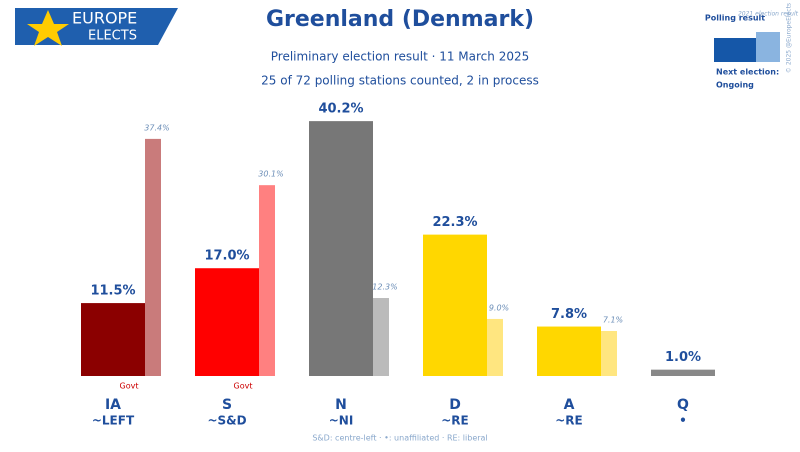 Image resolution: width=800 pixels, height=452 pixels. I want to click on copyright: © 2025 @EuropeElects, so click(789, 38).